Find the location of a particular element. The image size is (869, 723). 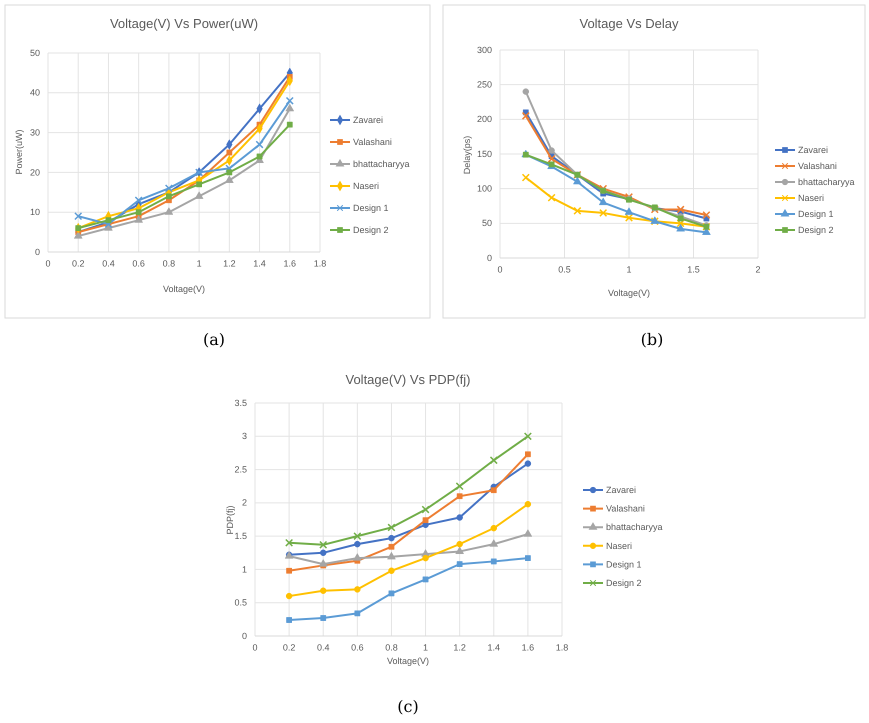

y-tick-label: 150 is located at coordinates (484, 153).